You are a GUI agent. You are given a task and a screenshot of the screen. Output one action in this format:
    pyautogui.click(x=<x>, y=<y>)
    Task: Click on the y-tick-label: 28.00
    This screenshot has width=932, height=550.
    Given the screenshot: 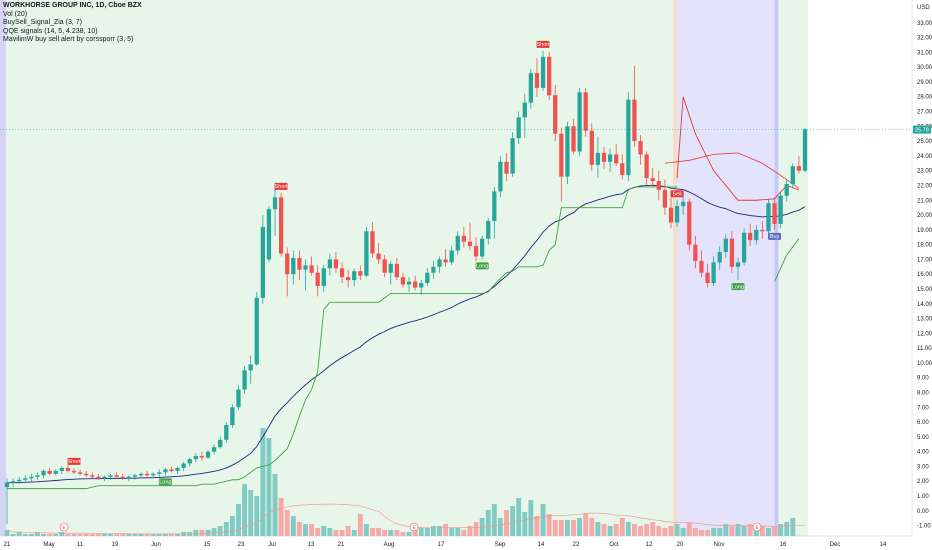 What is the action you would take?
    pyautogui.click(x=924, y=98)
    